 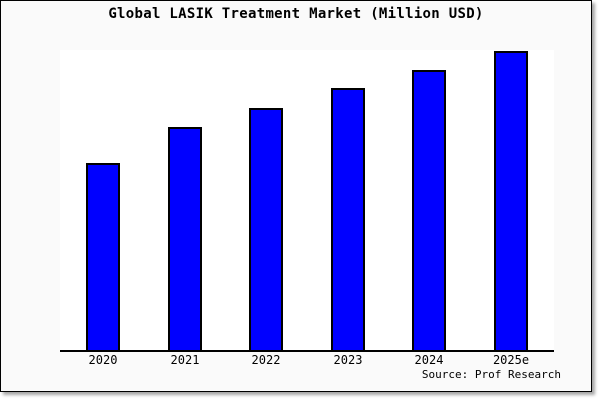 I want to click on x-tick-label-2022: 2022, so click(x=266, y=360).